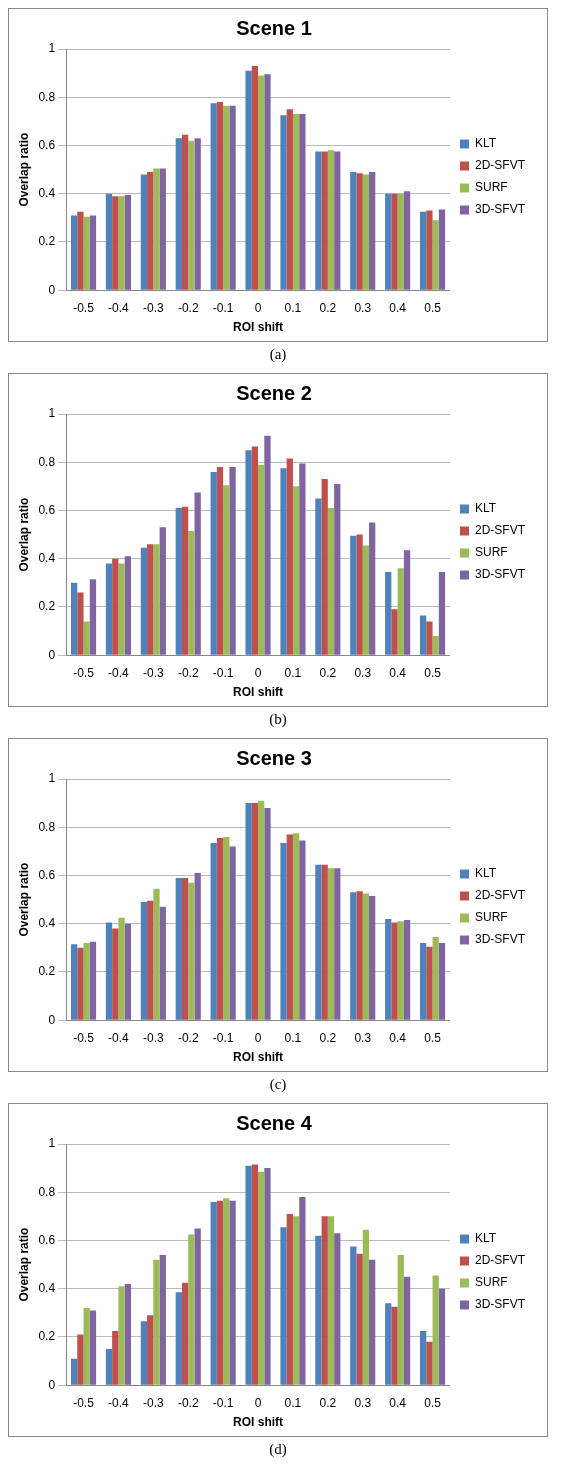 The height and width of the screenshot is (1481, 569). Describe the element at coordinates (486, 873) in the screenshot. I see `legend-label: KLT` at that location.